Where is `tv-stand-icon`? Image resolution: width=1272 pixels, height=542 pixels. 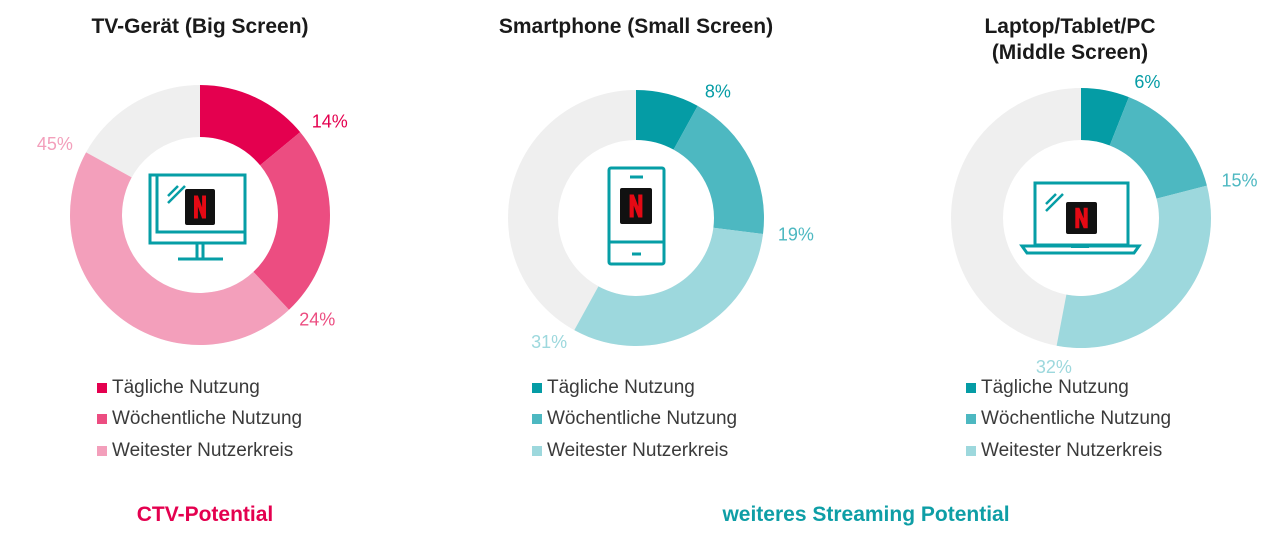
tv-stand-icon is located at coordinates (200, 252).